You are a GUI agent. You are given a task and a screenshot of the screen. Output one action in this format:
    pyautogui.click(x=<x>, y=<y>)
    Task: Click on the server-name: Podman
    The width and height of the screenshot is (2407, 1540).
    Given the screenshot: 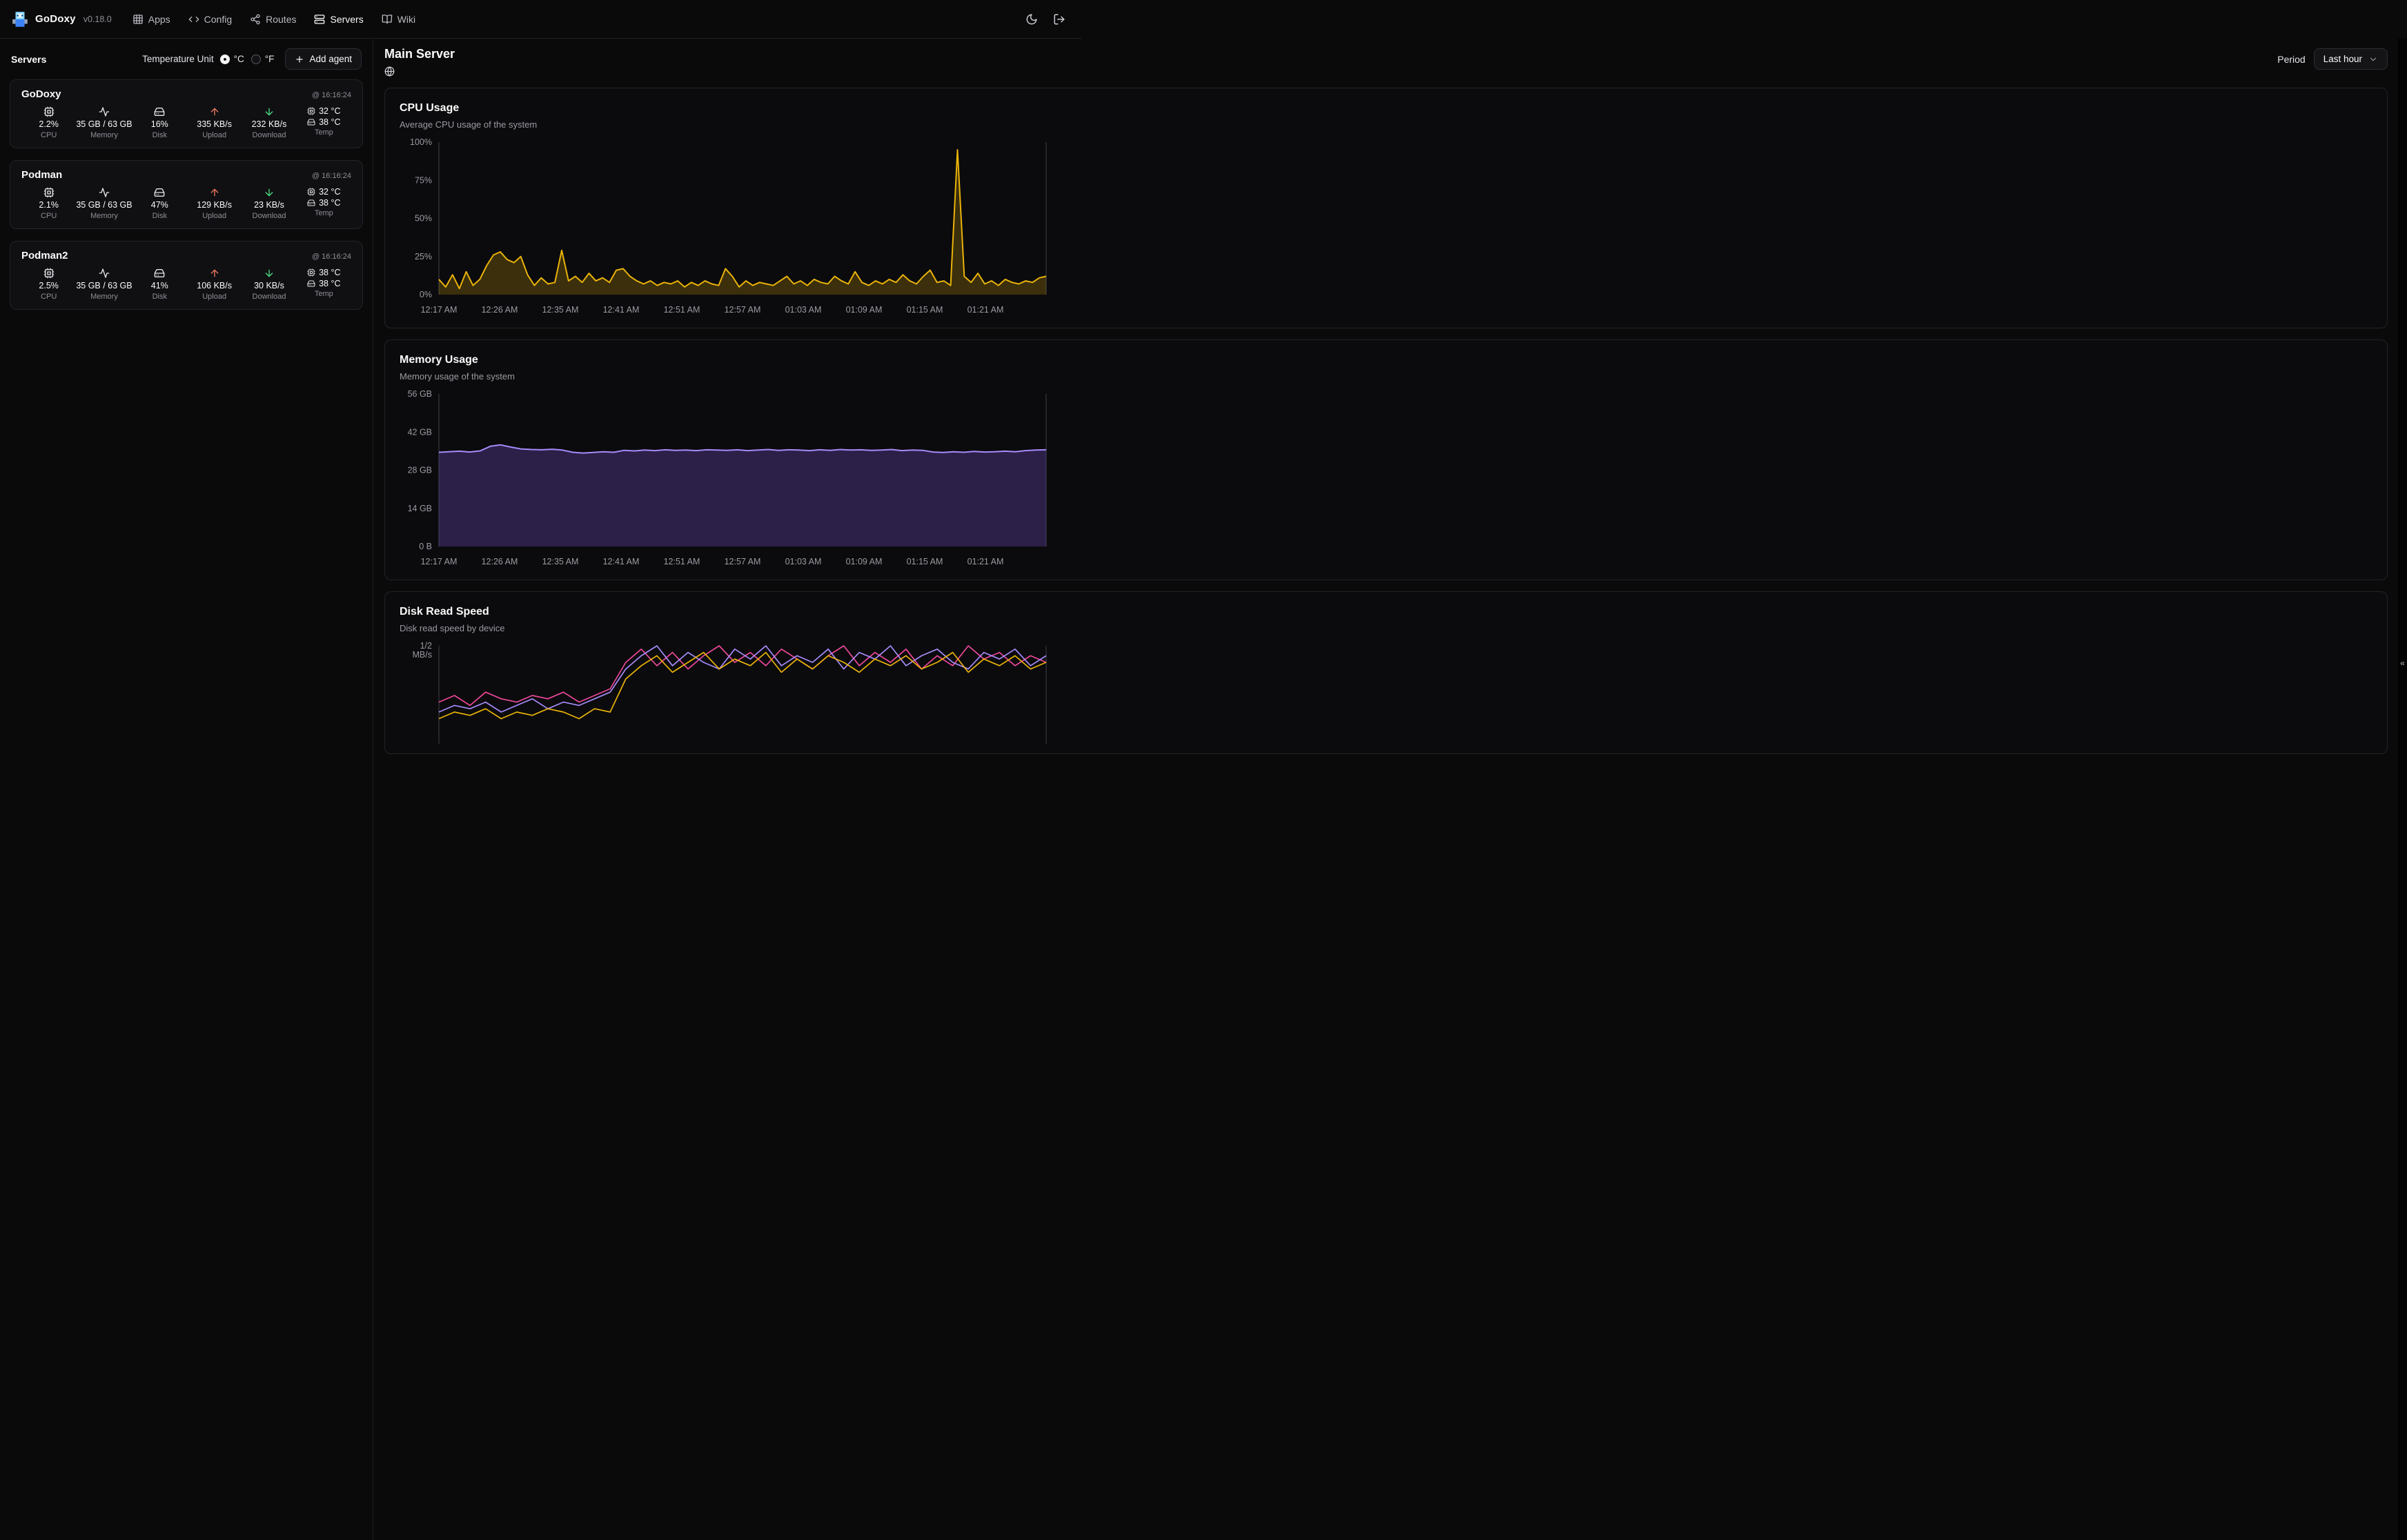 What is the action you would take?
    pyautogui.click(x=42, y=175)
    